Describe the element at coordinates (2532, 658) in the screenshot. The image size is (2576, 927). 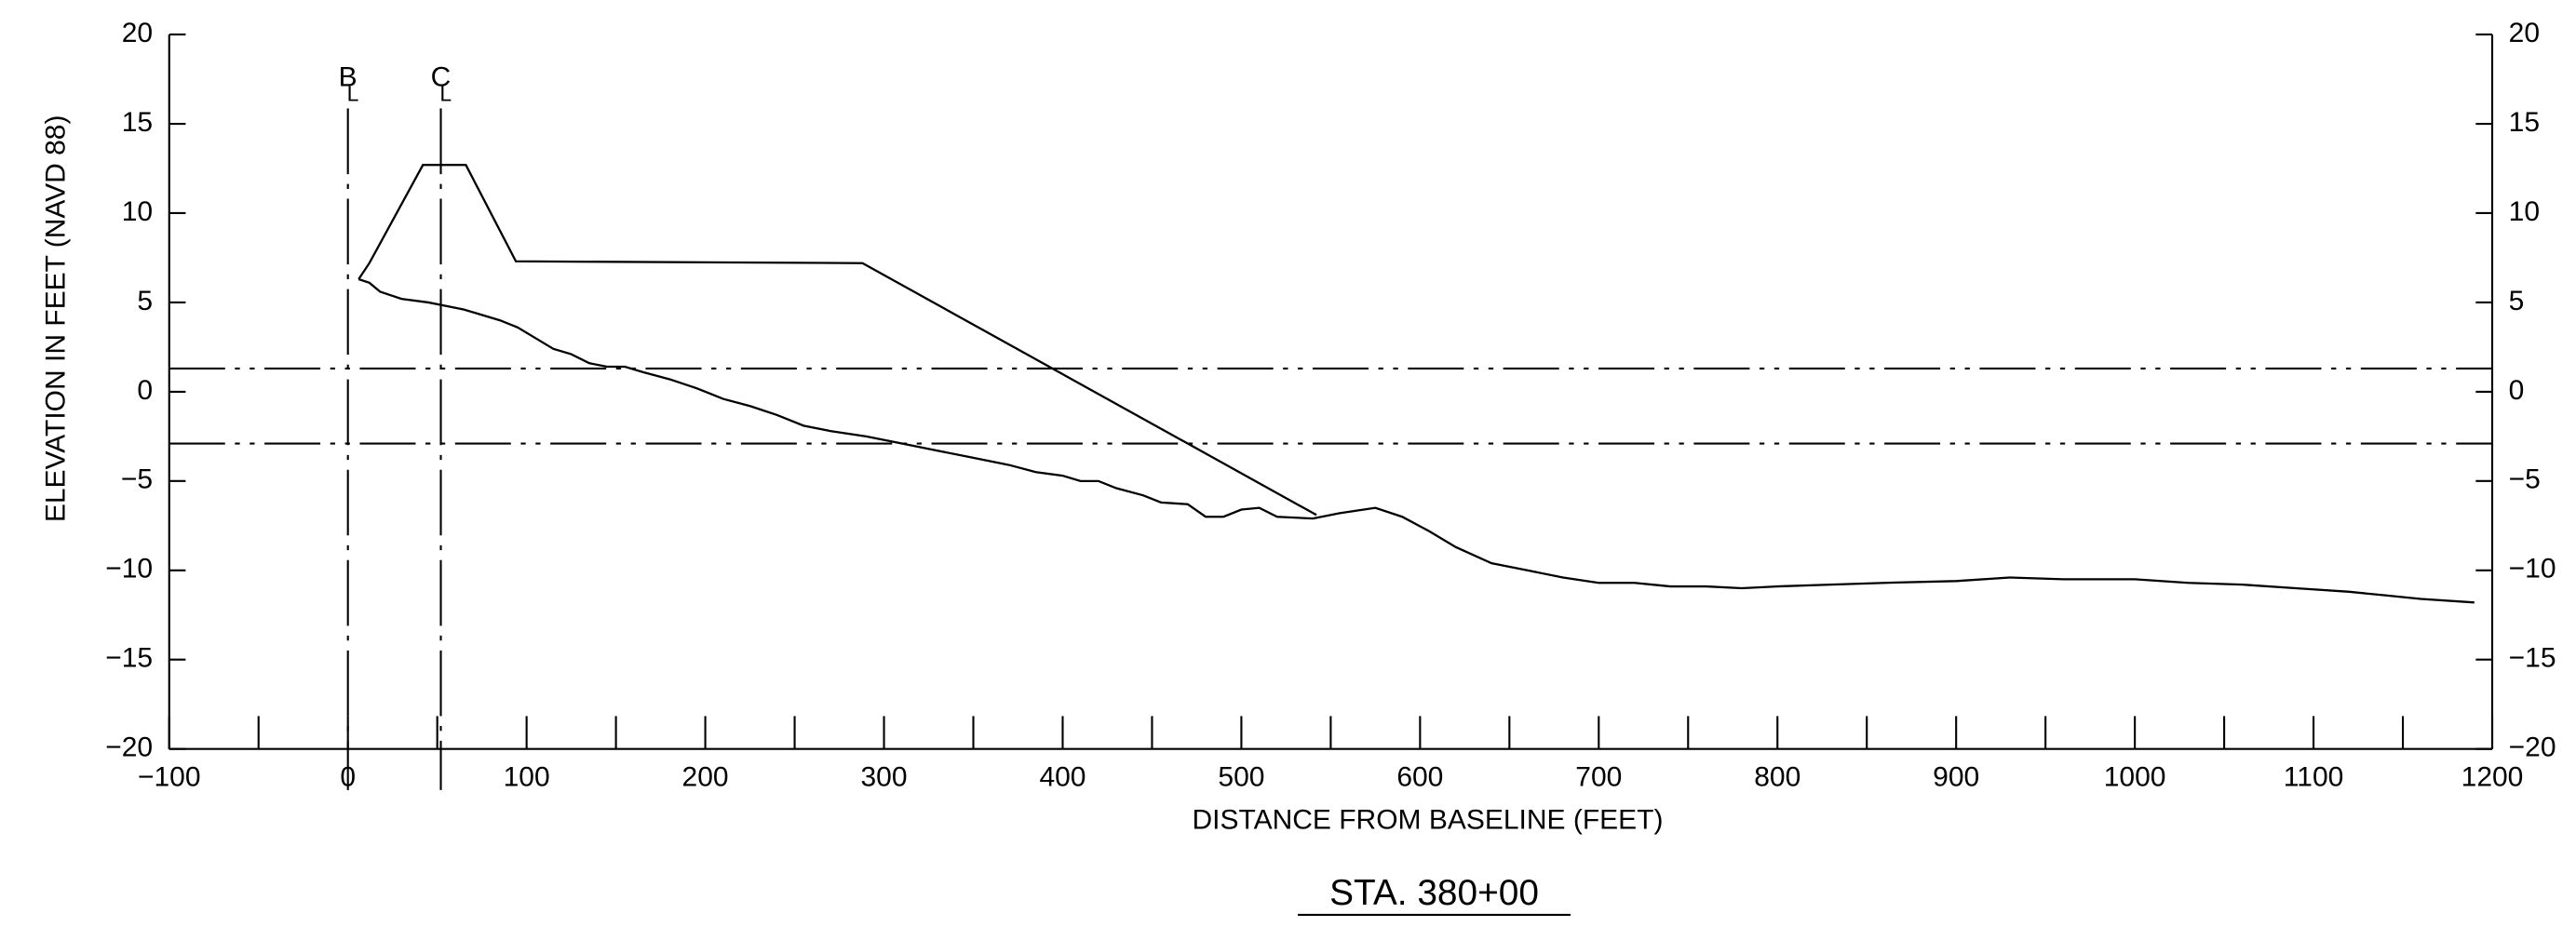
I see `y2-tick-label: −15` at that location.